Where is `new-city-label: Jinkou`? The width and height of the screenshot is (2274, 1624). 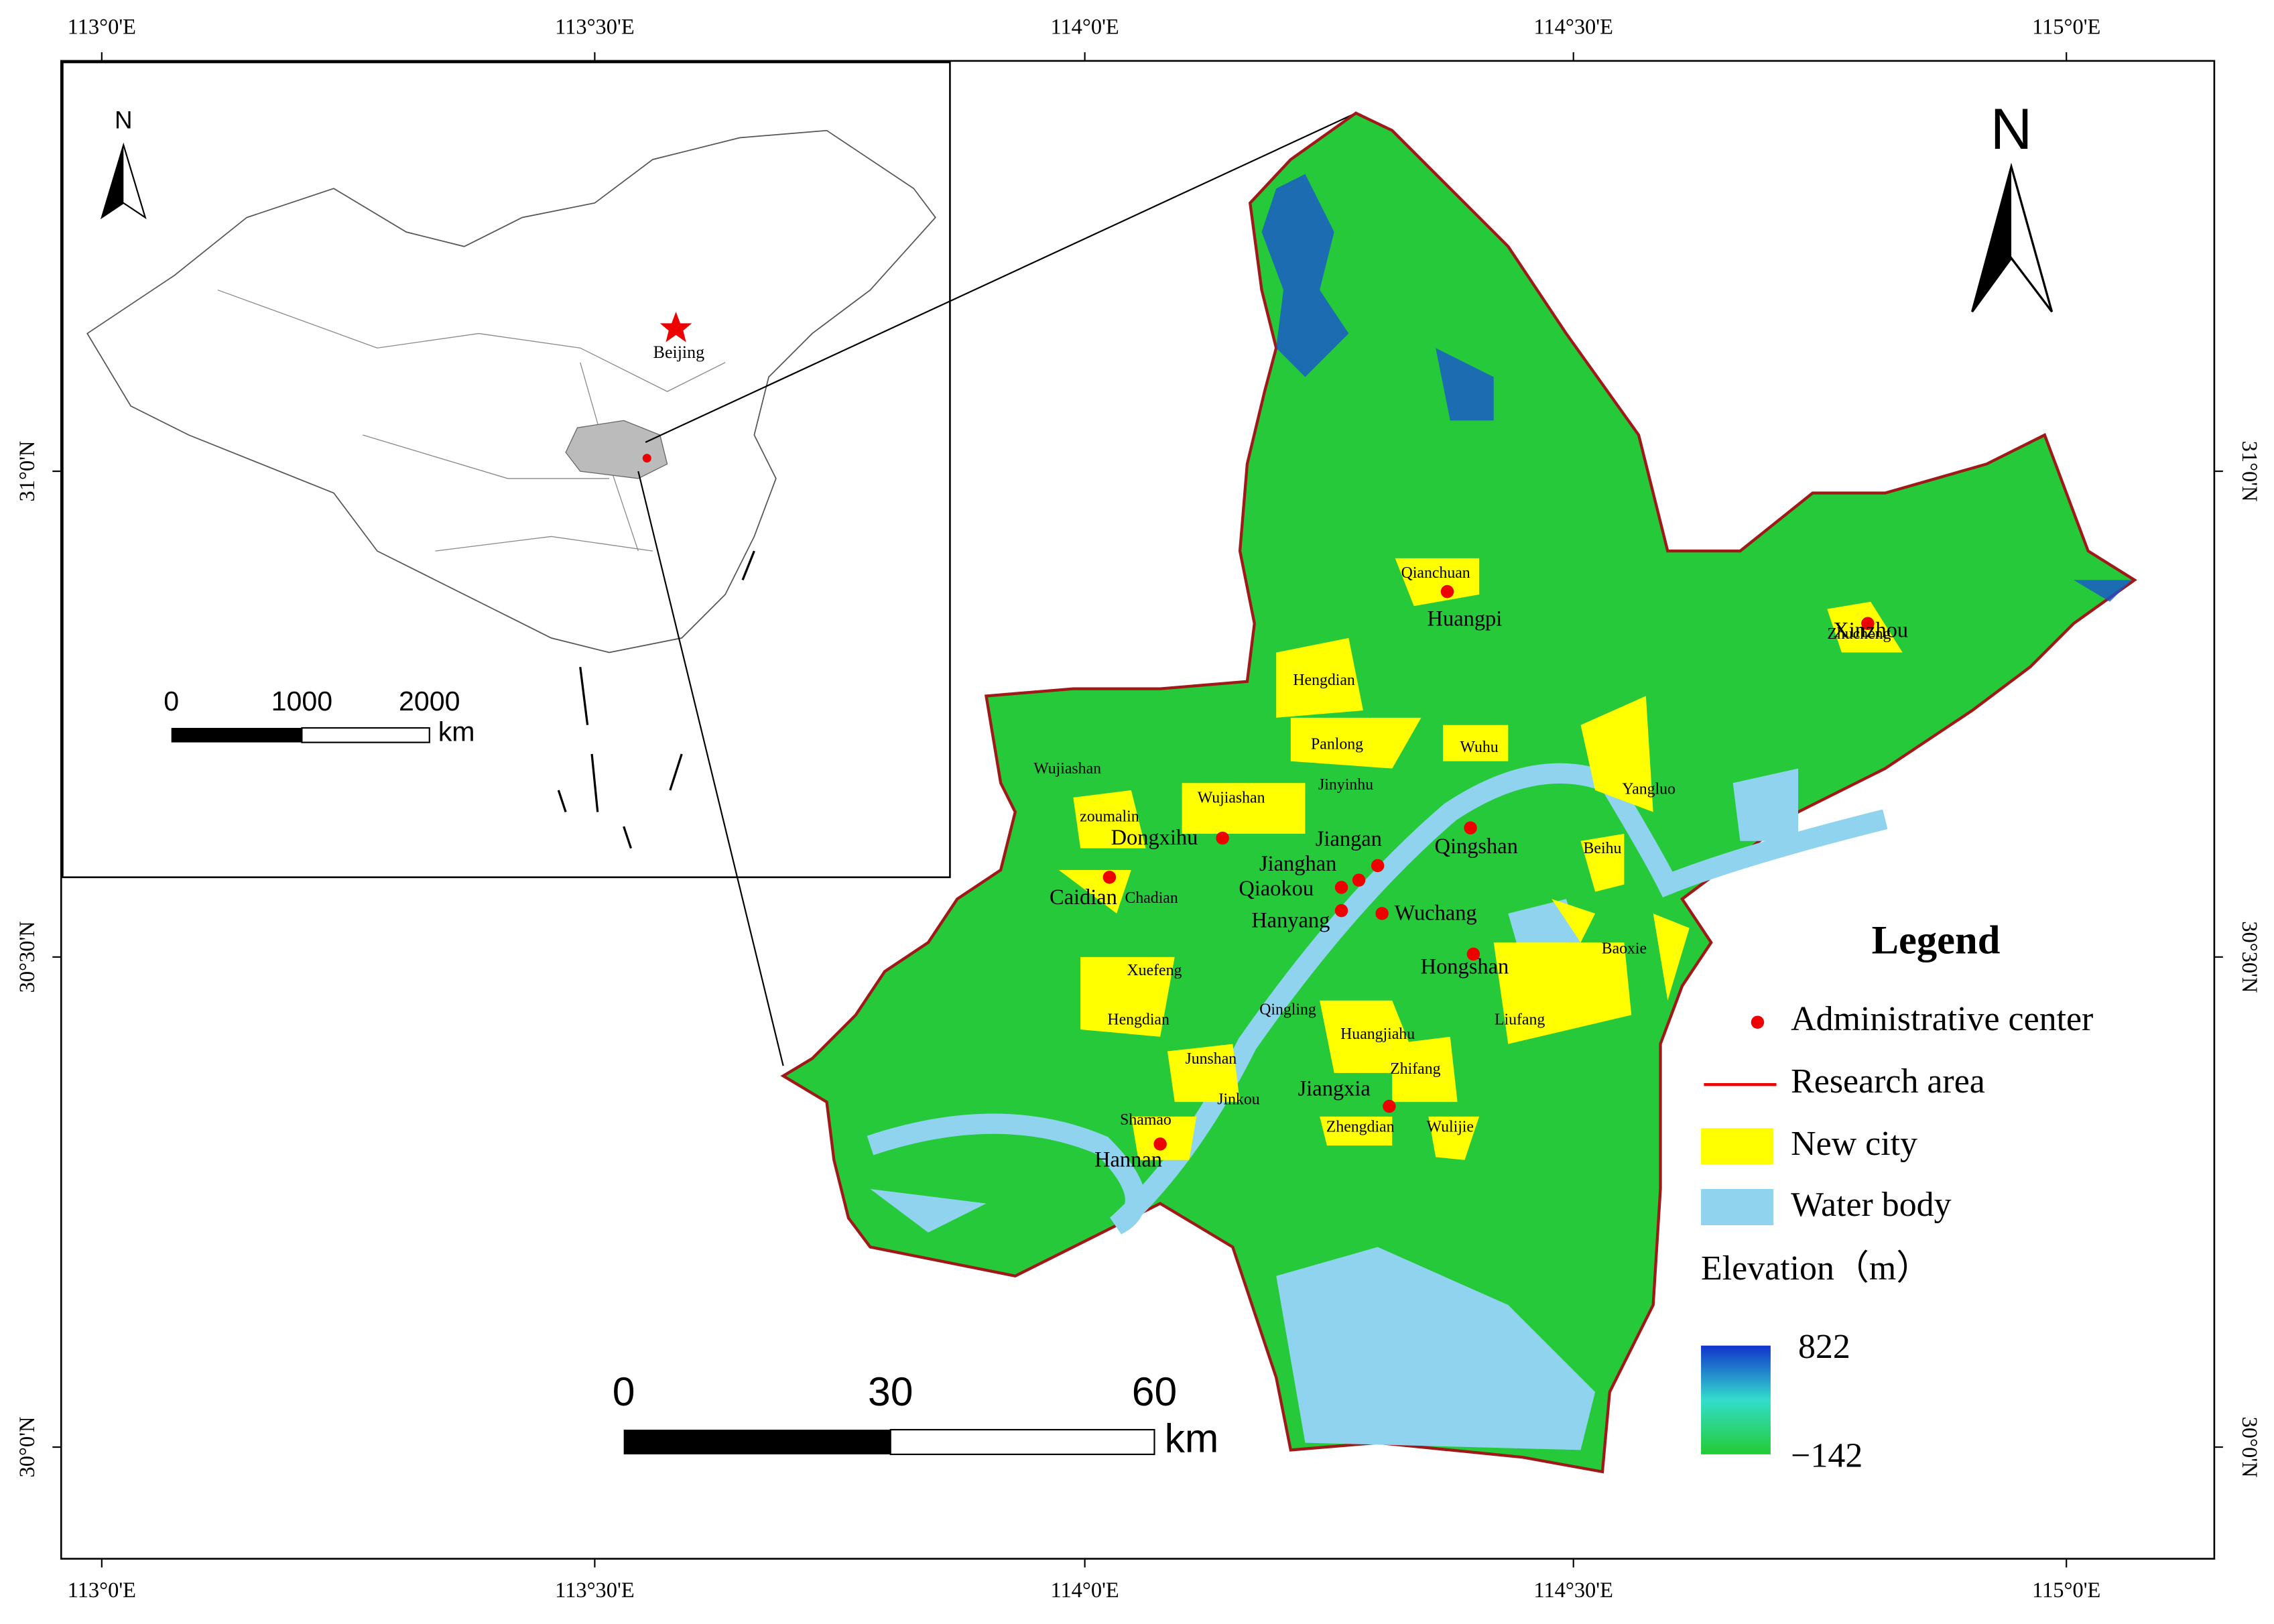 new-city-label: Jinkou is located at coordinates (1238, 1099).